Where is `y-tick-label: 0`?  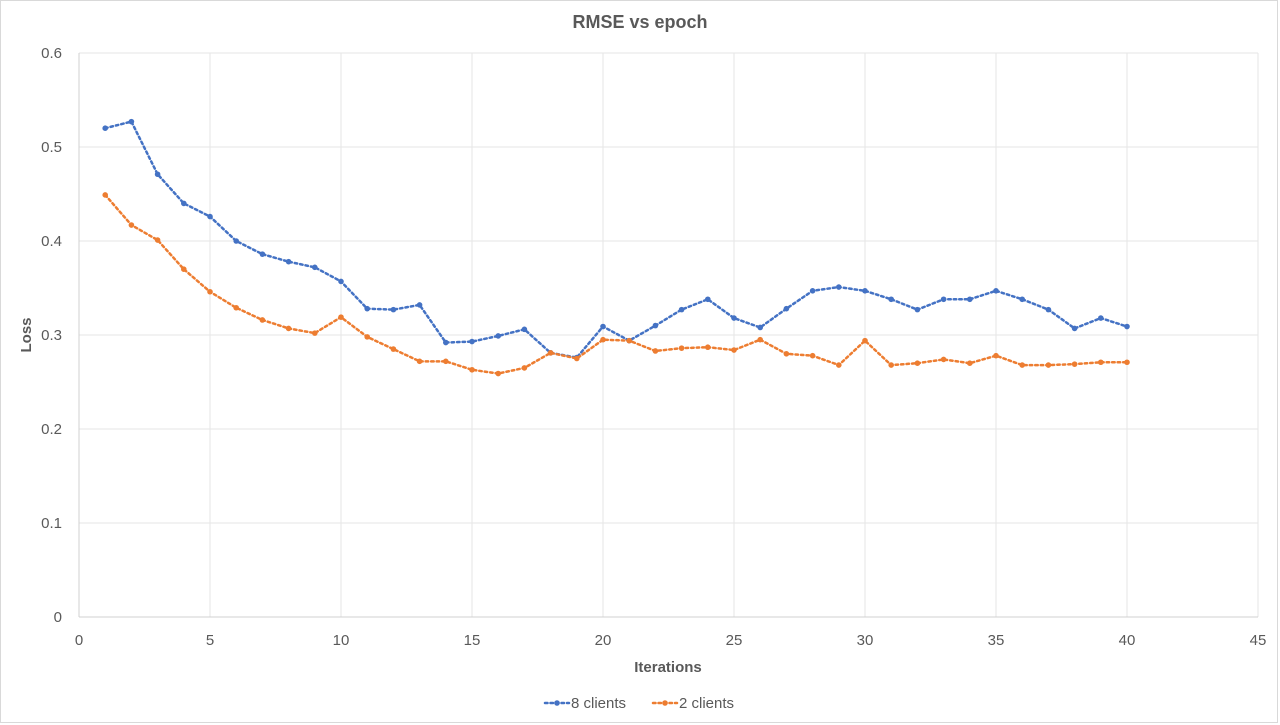 y-tick-label: 0 is located at coordinates (58, 617).